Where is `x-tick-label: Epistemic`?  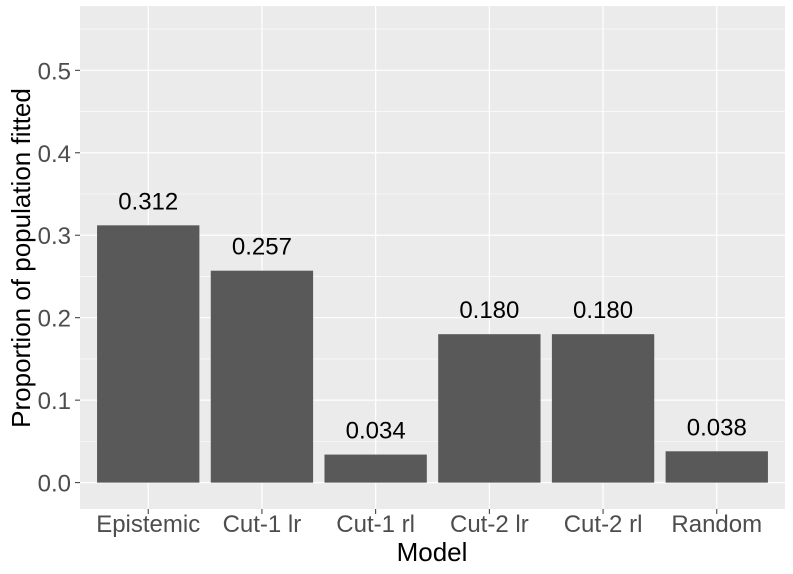 x-tick-label: Epistemic is located at coordinates (148, 524).